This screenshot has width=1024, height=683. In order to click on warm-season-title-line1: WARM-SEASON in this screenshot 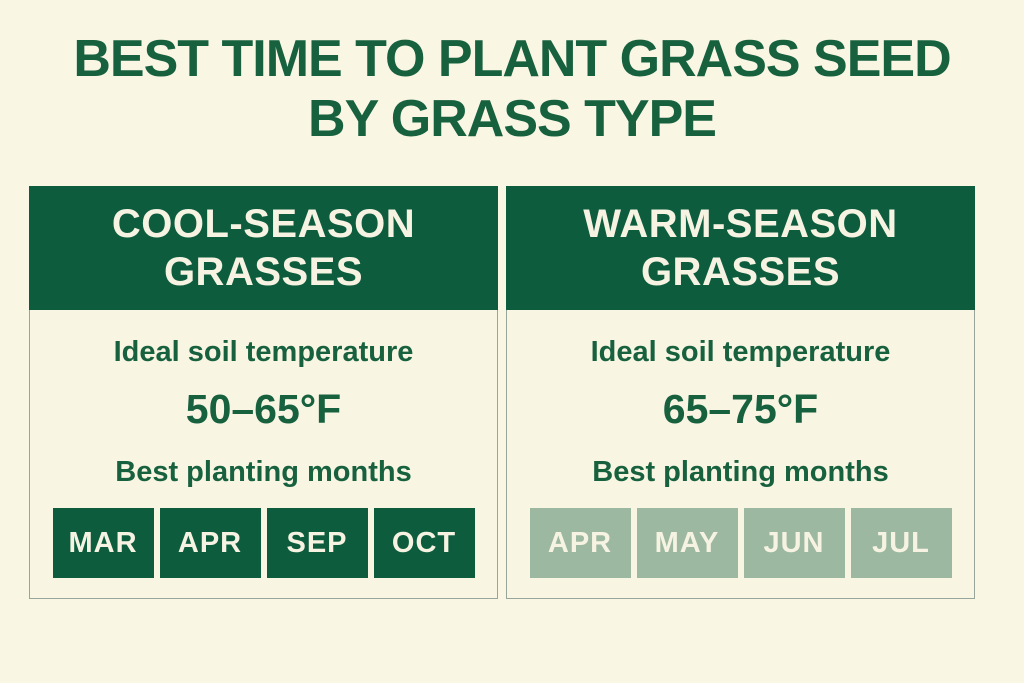, I will do `click(740, 224)`.